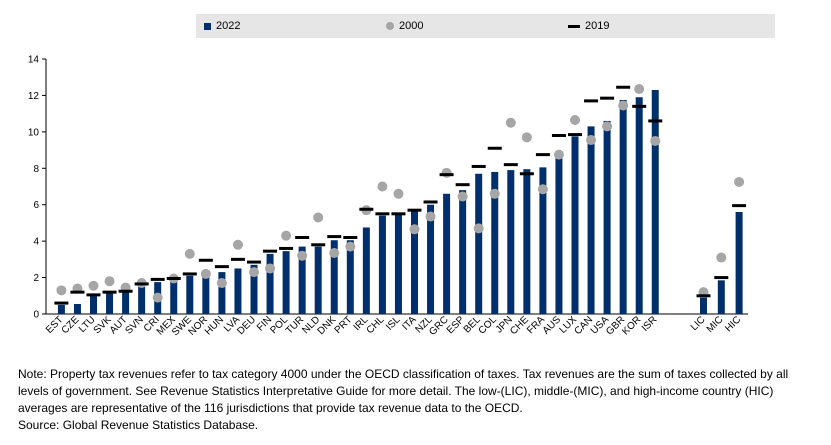  Describe the element at coordinates (543, 240) in the screenshot. I see `bar-fra` at that location.